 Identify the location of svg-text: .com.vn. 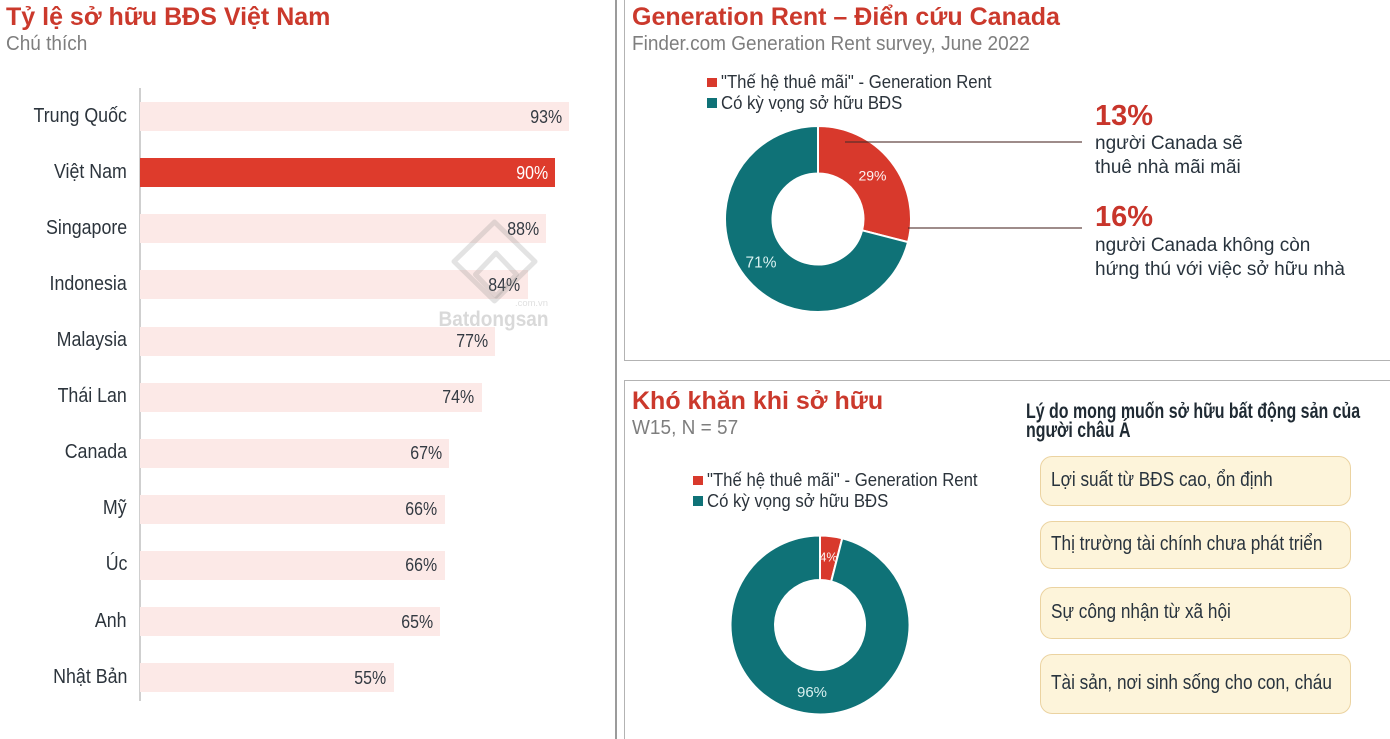
(531, 303).